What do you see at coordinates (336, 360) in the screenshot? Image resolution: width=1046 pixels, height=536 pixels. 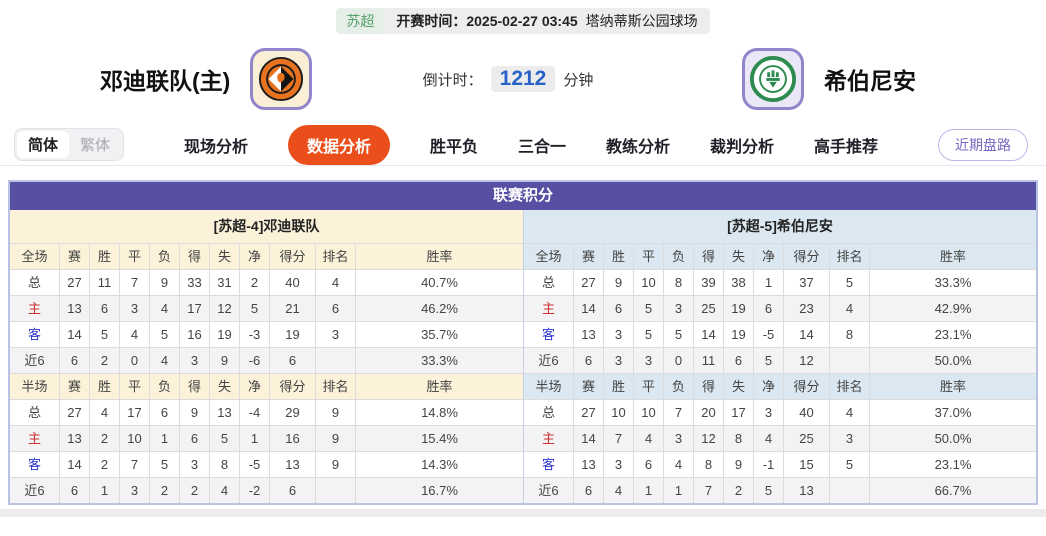 I see `table-cell` at bounding box center [336, 360].